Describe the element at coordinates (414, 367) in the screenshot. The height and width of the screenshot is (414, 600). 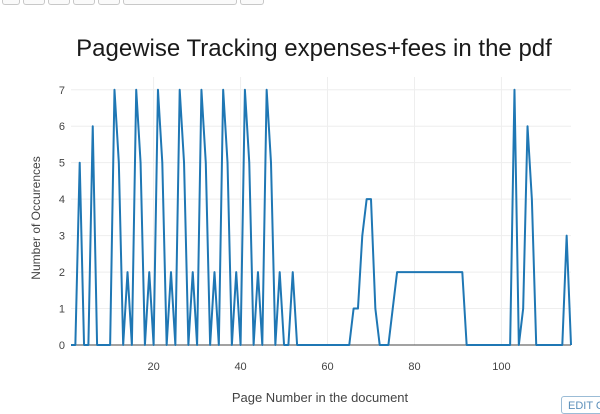
I see `x-tick-label: 80` at that location.